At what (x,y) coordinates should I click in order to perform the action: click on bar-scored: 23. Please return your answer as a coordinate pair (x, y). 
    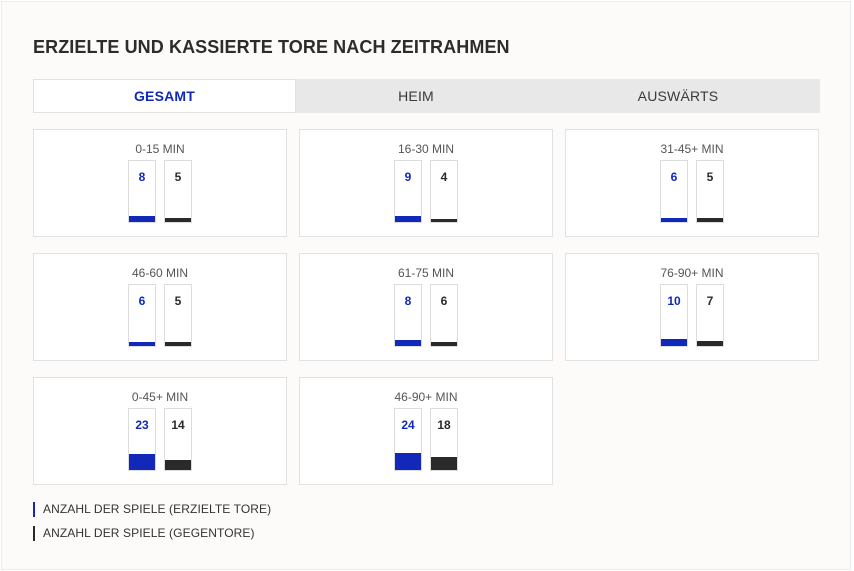
    Looking at the image, I should click on (142, 439).